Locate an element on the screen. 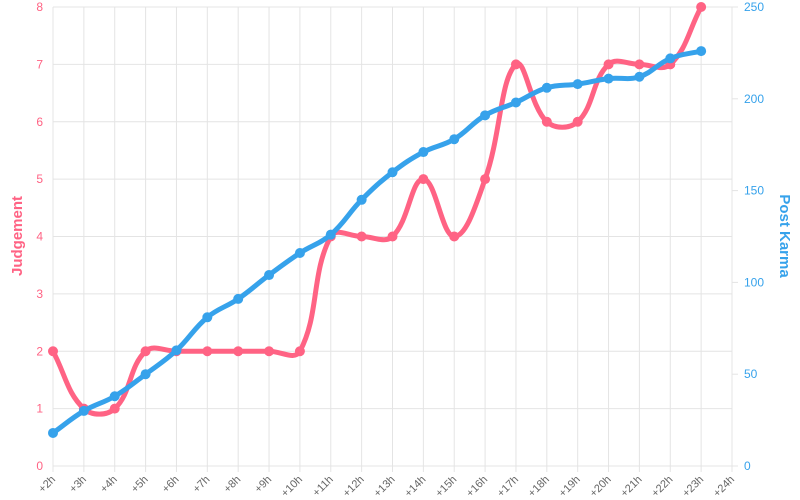  y-tick-label: 2 is located at coordinates (39, 351).